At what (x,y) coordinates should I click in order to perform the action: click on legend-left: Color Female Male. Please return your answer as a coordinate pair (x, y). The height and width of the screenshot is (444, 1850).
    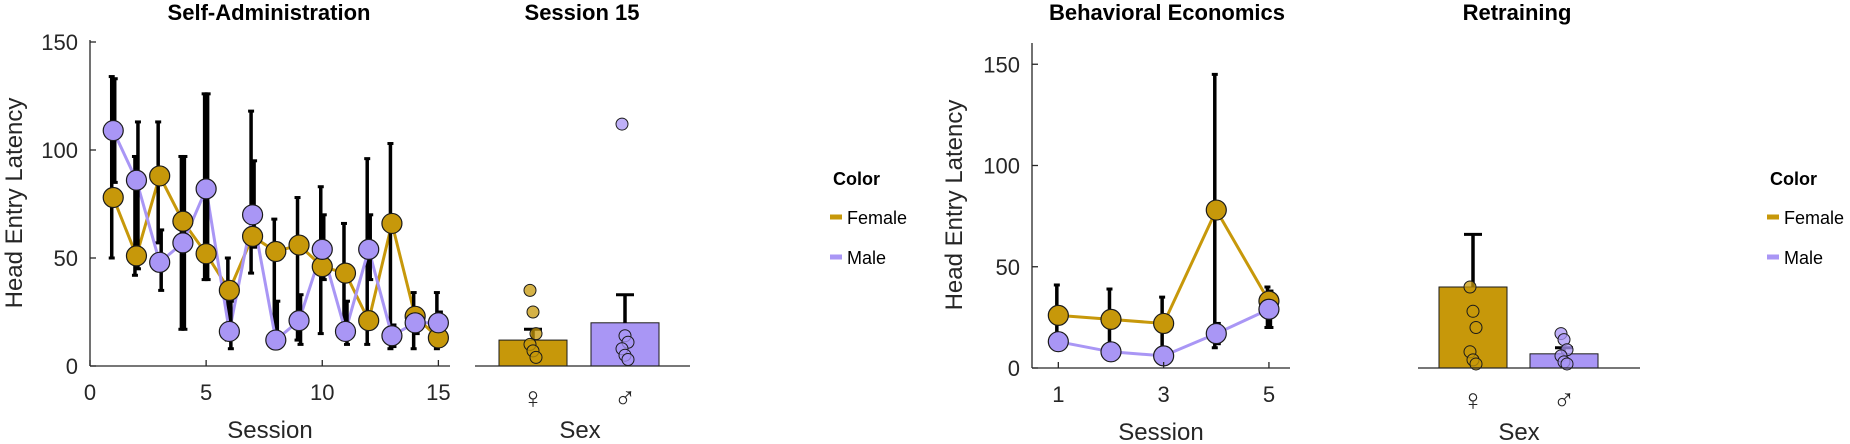
    Looking at the image, I should click on (868, 218).